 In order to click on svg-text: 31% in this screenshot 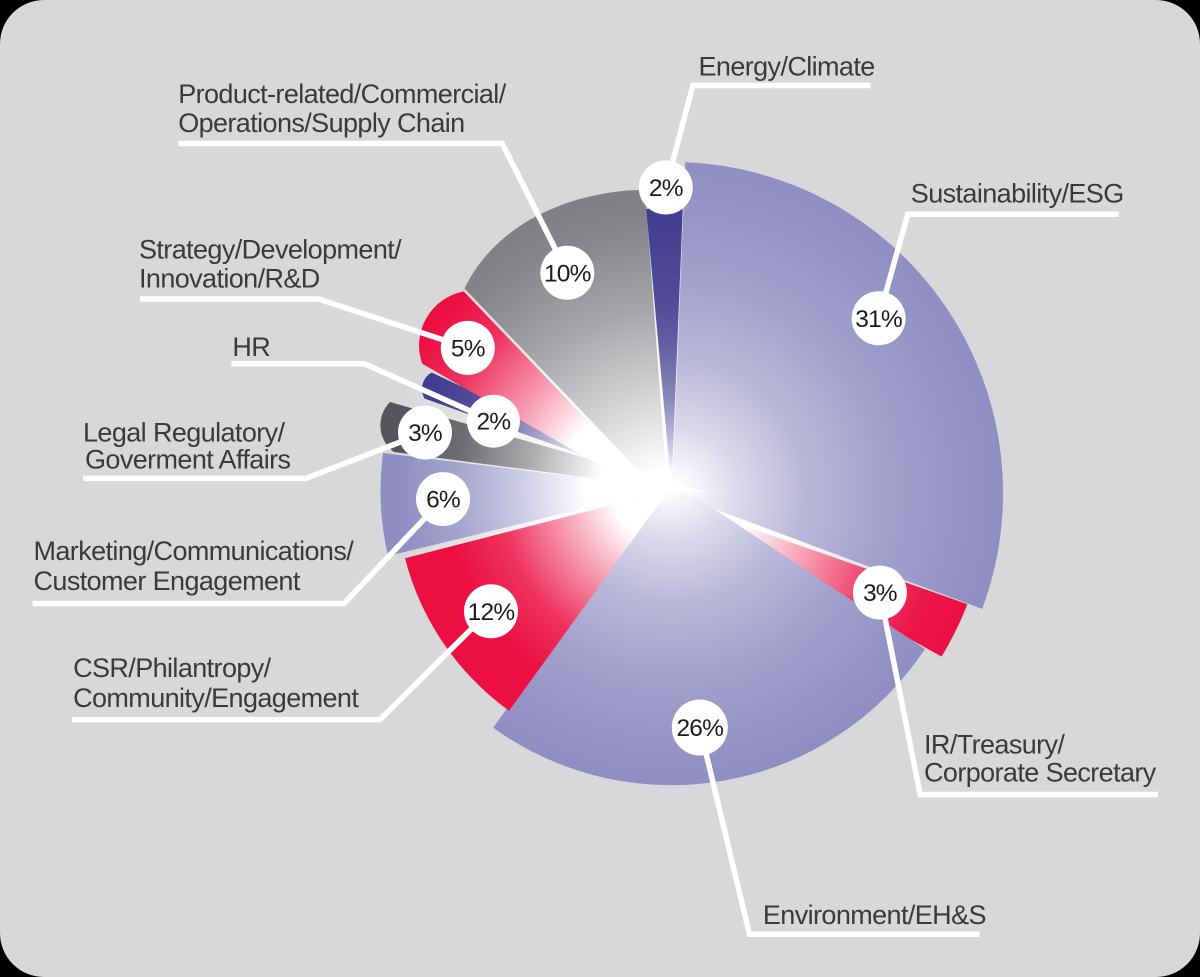, I will do `click(878, 319)`.